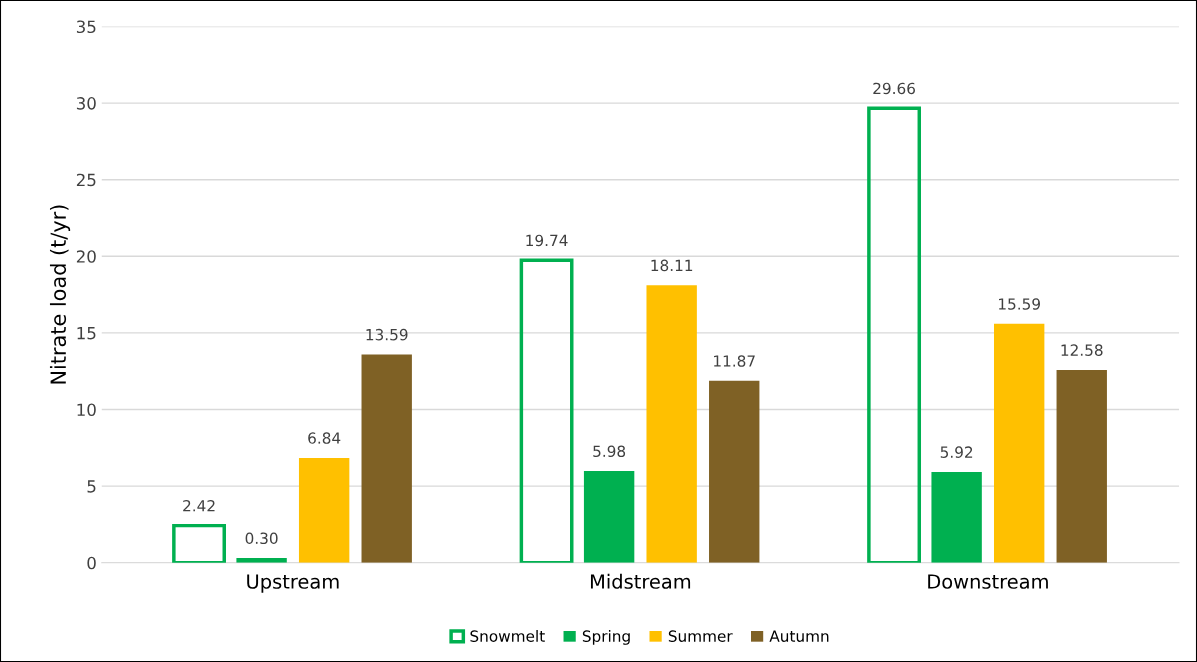 This screenshot has width=1197, height=662. Describe the element at coordinates (988, 581) in the screenshot. I see `x-tick-label: Downstream` at that location.